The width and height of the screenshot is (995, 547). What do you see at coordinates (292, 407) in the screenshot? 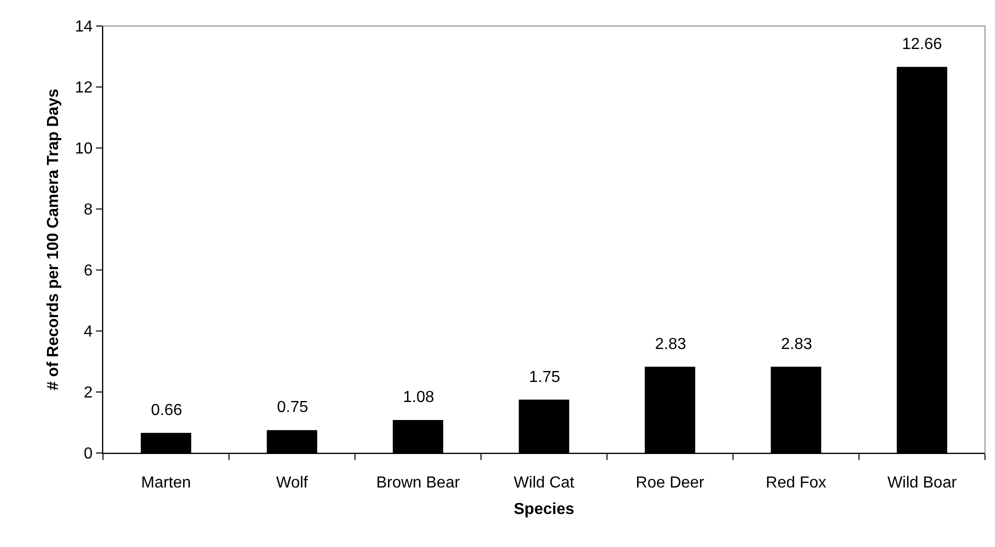
I see `data-label: 0.75` at bounding box center [292, 407].